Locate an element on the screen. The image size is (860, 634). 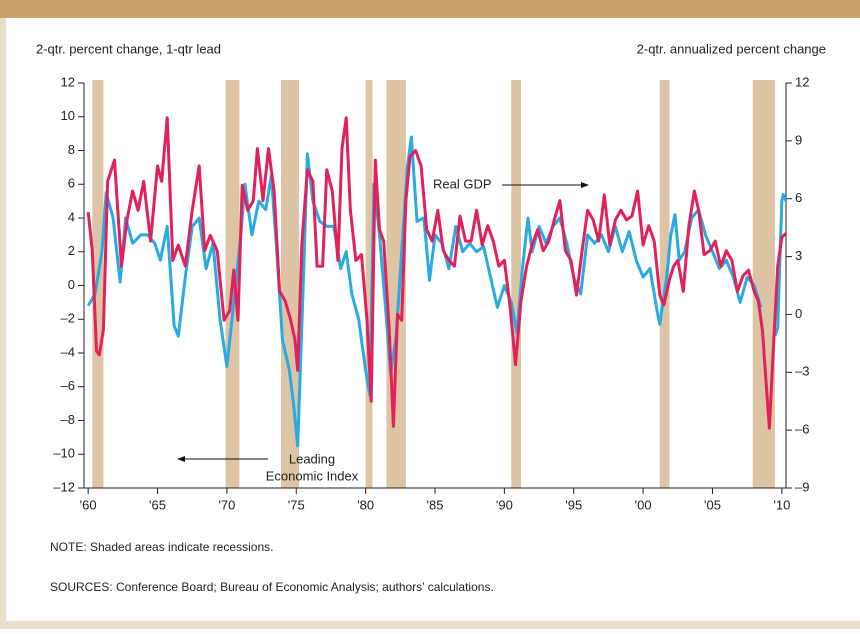
y2-tick-label: 0 is located at coordinates (798, 313).